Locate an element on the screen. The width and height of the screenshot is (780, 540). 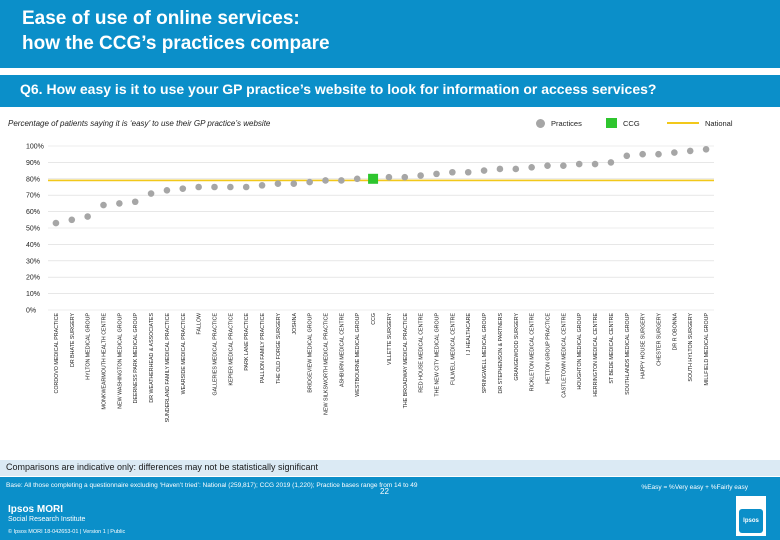
x-tick-label: KEPIER MEDICAL PRACTICE is located at coordinates (231, 349).